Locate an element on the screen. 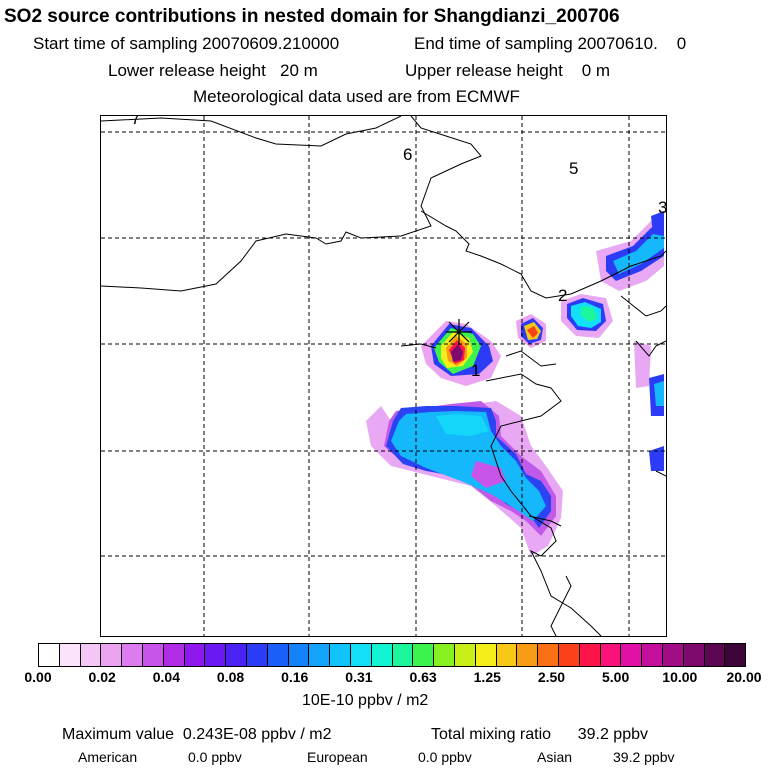  upper-release-label: Upper release height 0 m is located at coordinates (508, 70).